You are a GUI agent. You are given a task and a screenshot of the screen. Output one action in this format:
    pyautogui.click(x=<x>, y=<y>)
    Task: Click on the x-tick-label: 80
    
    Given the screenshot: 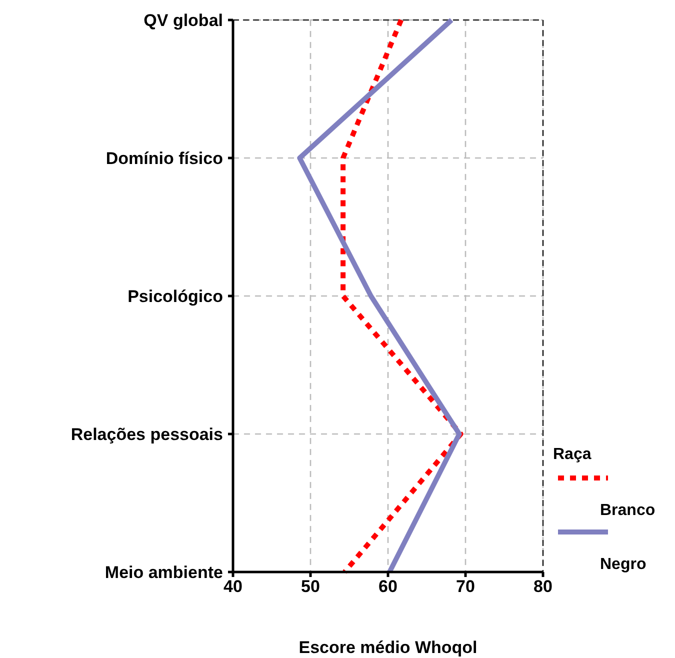 What is the action you would take?
    pyautogui.click(x=543, y=586)
    